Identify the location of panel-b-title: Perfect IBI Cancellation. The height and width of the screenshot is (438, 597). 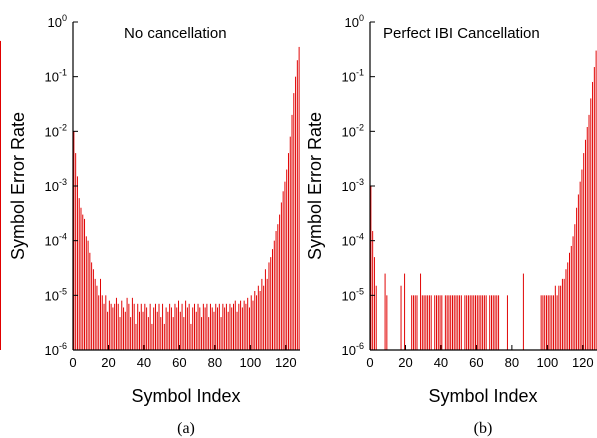
(461, 33).